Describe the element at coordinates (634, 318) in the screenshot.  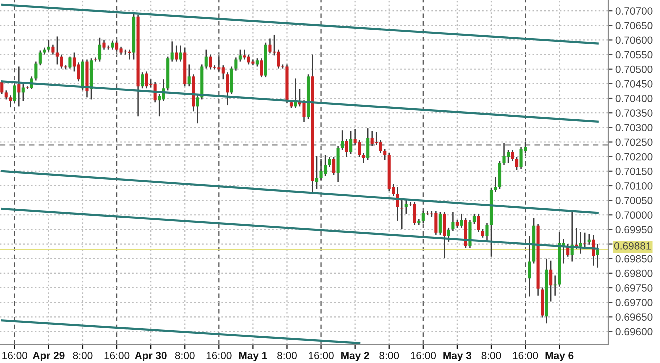
I see `y-tick-label: 0.69650` at that location.